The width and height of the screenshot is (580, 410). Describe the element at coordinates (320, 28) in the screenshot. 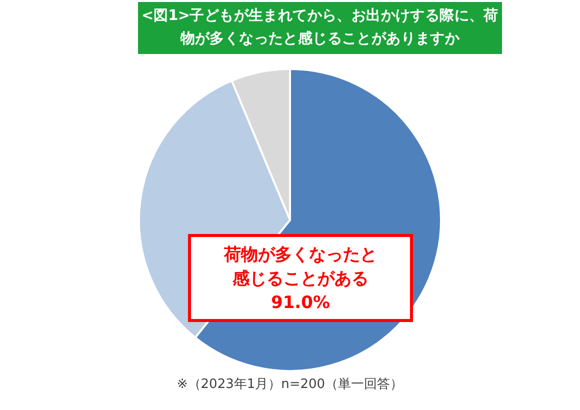

I see `chart-title: <図1>子どもが生まれてから、お出かけする際に、荷物が多くなったと感じることがありますか` at that location.